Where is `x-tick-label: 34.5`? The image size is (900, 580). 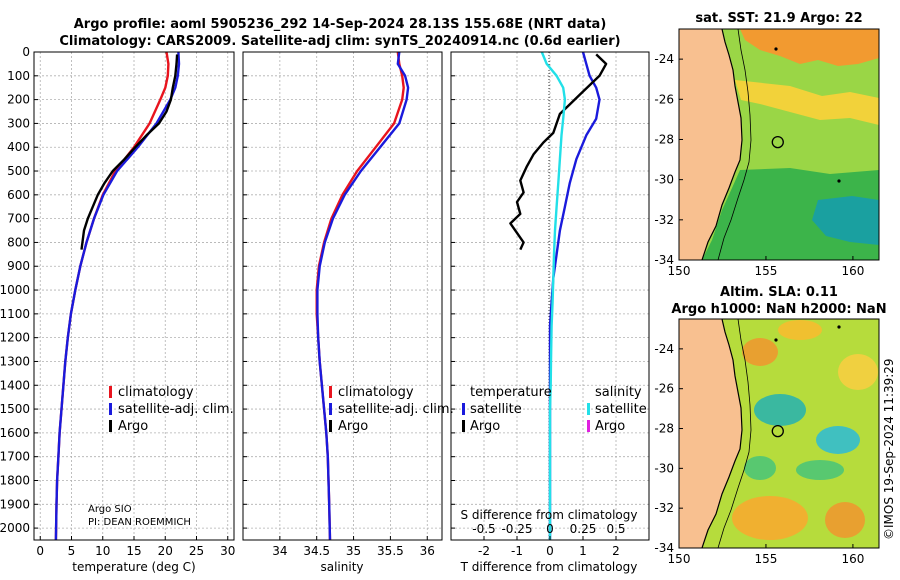
x-tick-label: 34.5 is located at coordinates (316, 551).